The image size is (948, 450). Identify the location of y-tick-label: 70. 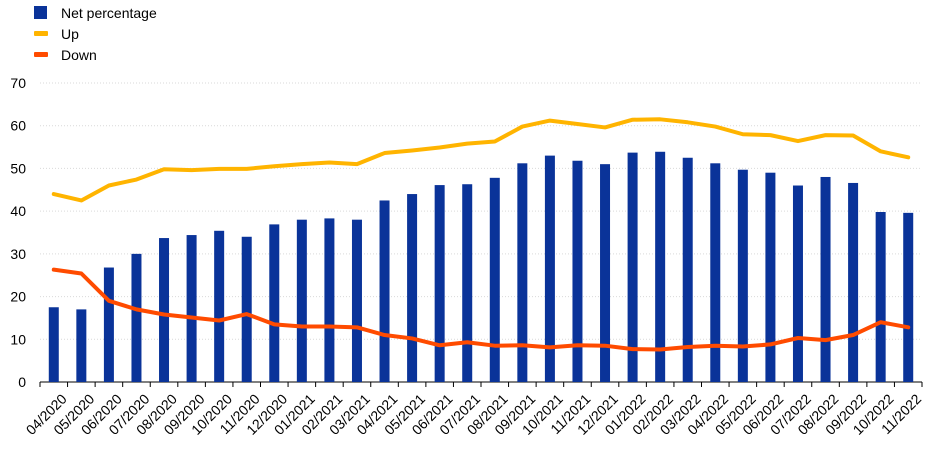
(18, 83).